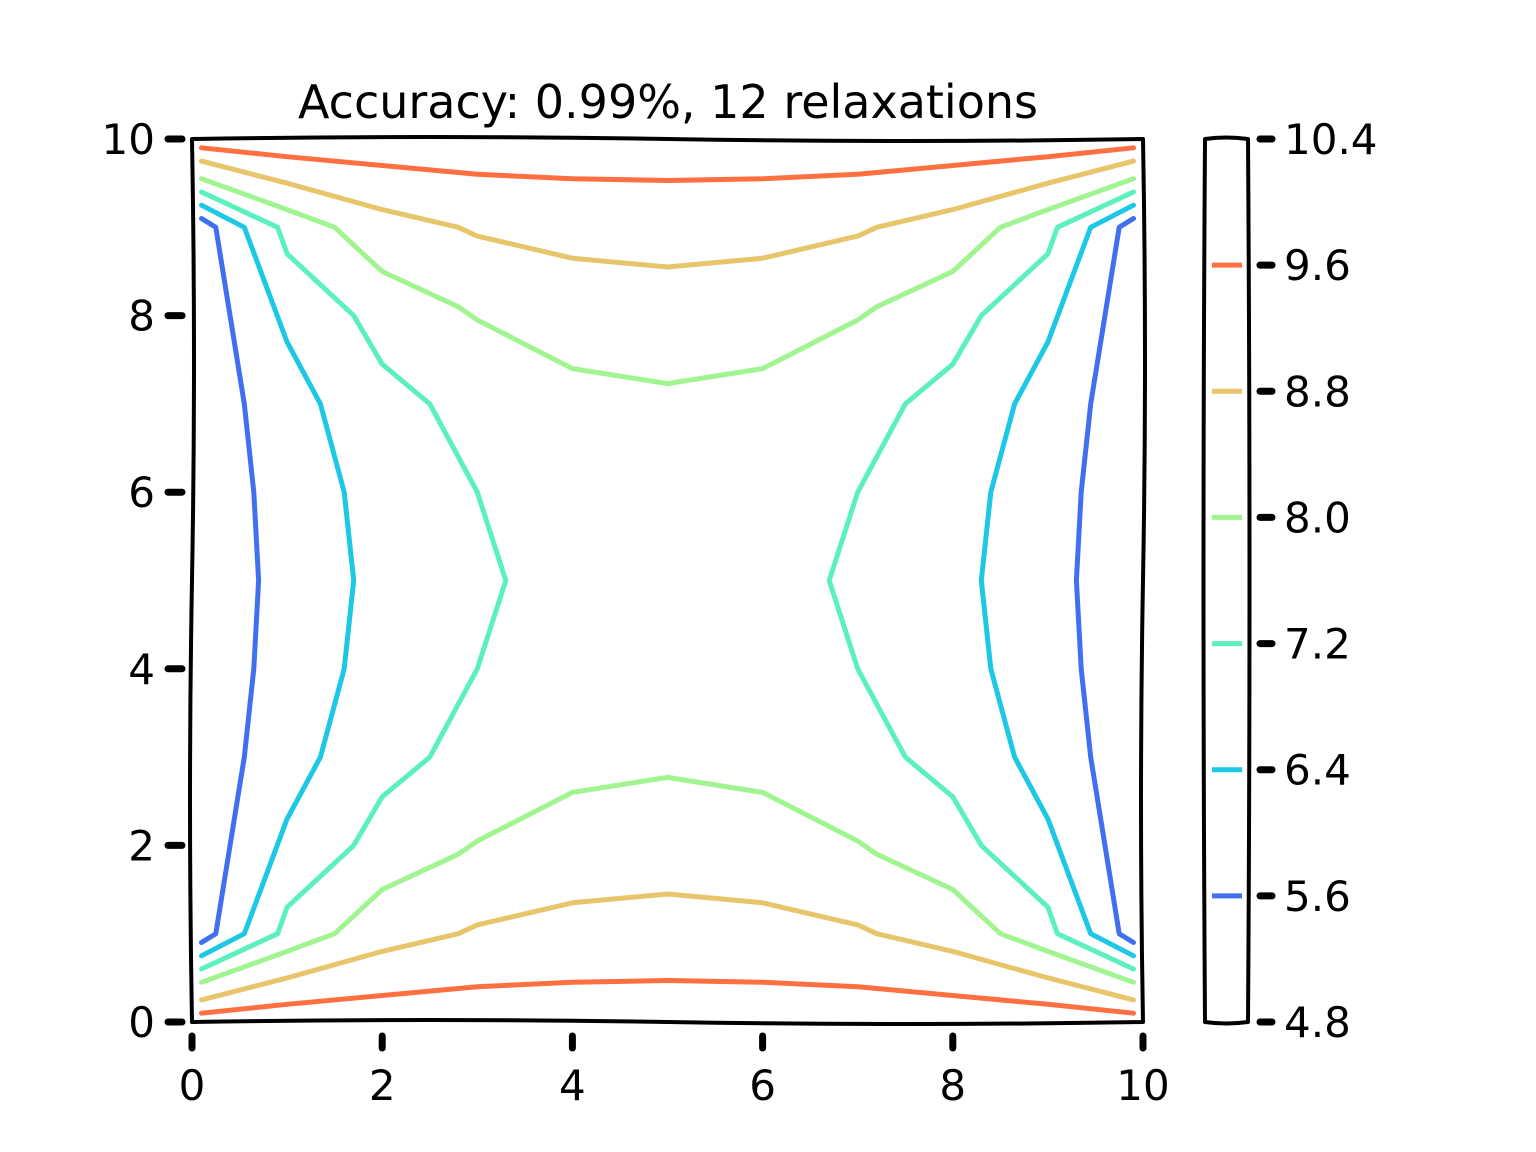  Describe the element at coordinates (1317, 391) in the screenshot. I see `colorbar-tick-label: 8.8` at that location.